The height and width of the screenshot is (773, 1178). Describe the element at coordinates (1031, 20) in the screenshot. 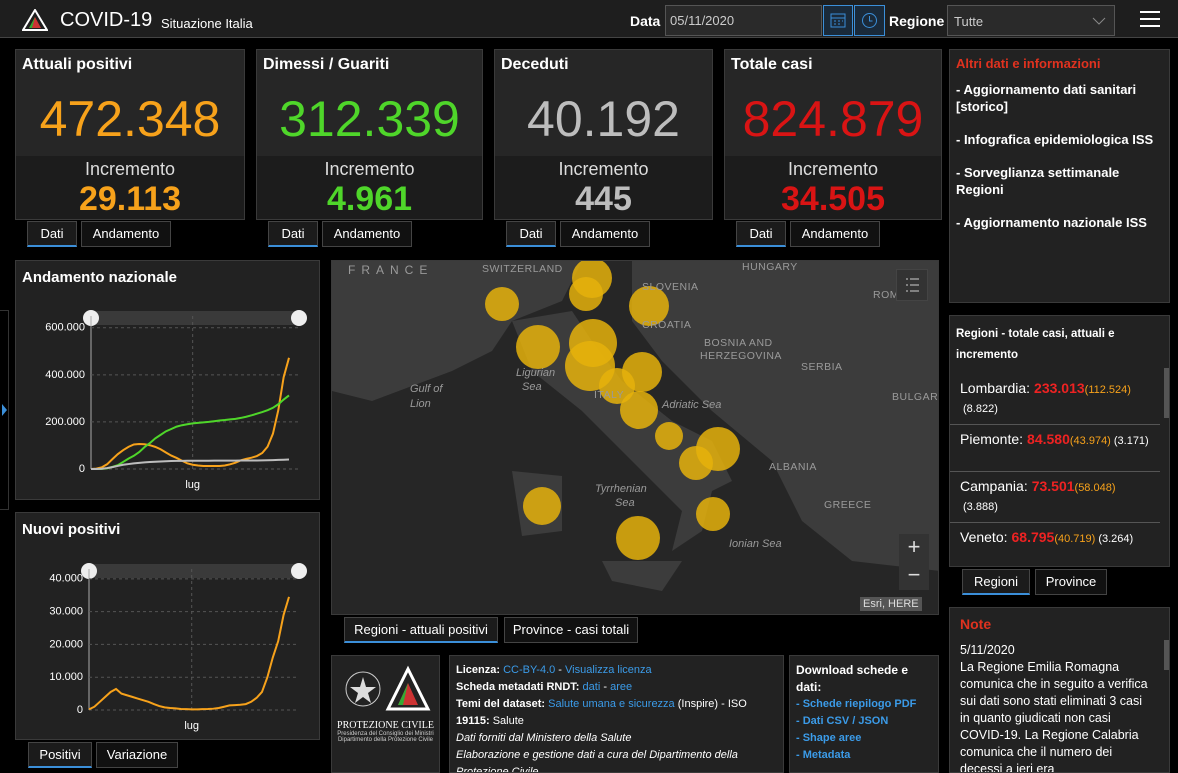

I see `region-select: Tutte` at that location.